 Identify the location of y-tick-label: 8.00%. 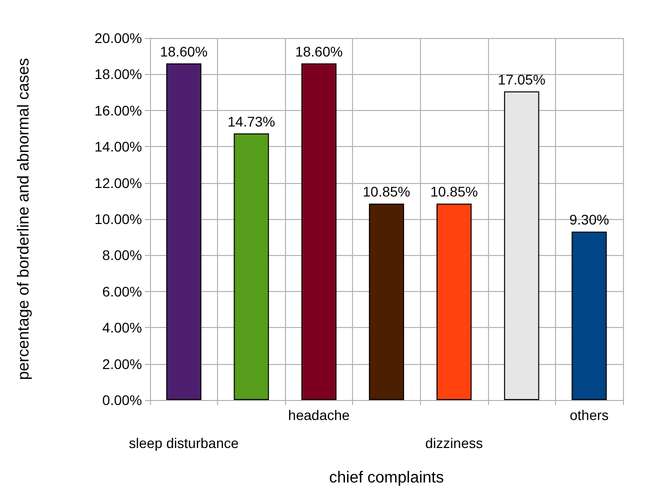
(122, 255).